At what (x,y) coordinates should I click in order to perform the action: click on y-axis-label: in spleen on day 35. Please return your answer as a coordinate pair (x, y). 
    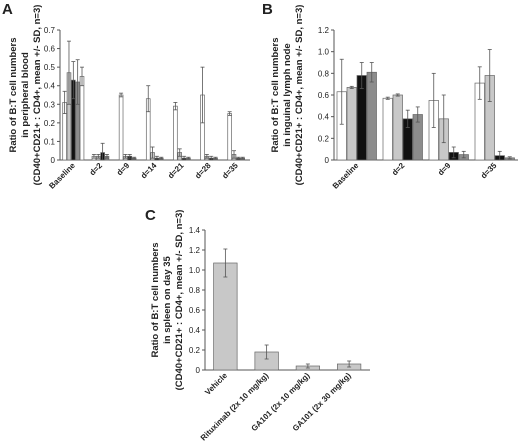
    Looking at the image, I should click on (167, 299).